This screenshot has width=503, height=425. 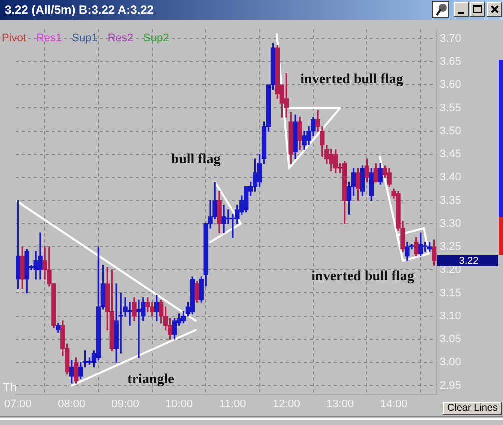 I want to click on legend-label: Res1, so click(x=49, y=38).